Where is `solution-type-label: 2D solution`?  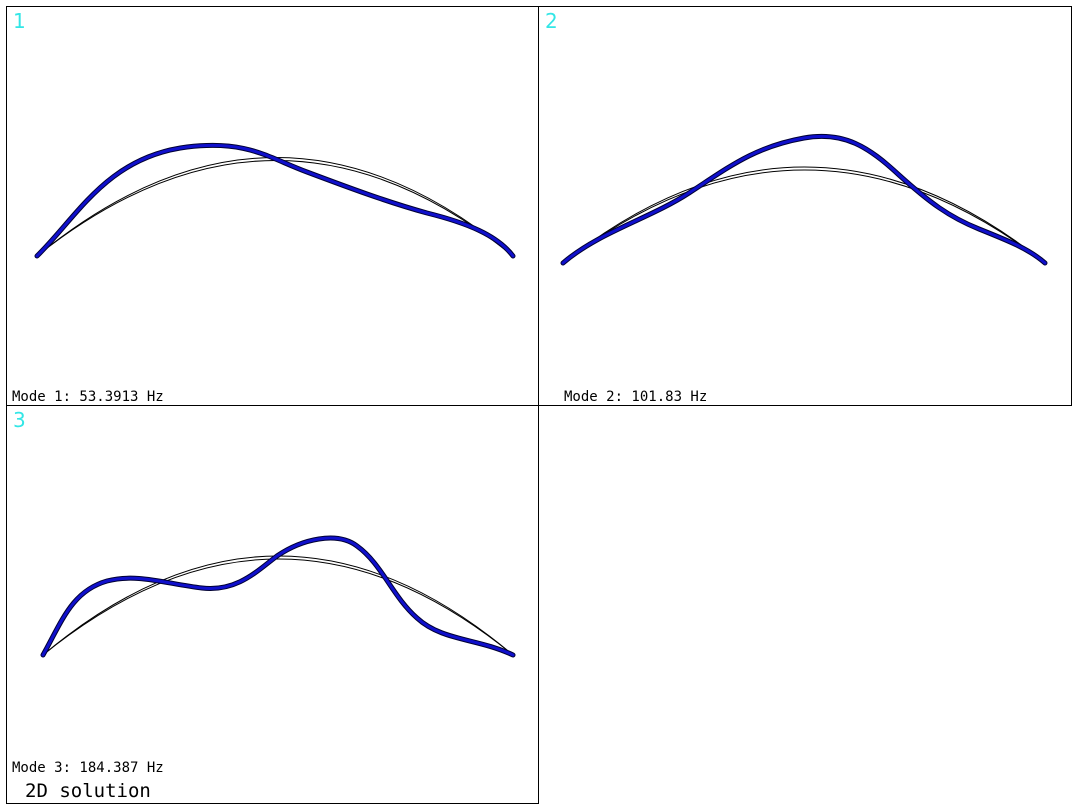
solution-type-label: 2D solution is located at coordinates (88, 791).